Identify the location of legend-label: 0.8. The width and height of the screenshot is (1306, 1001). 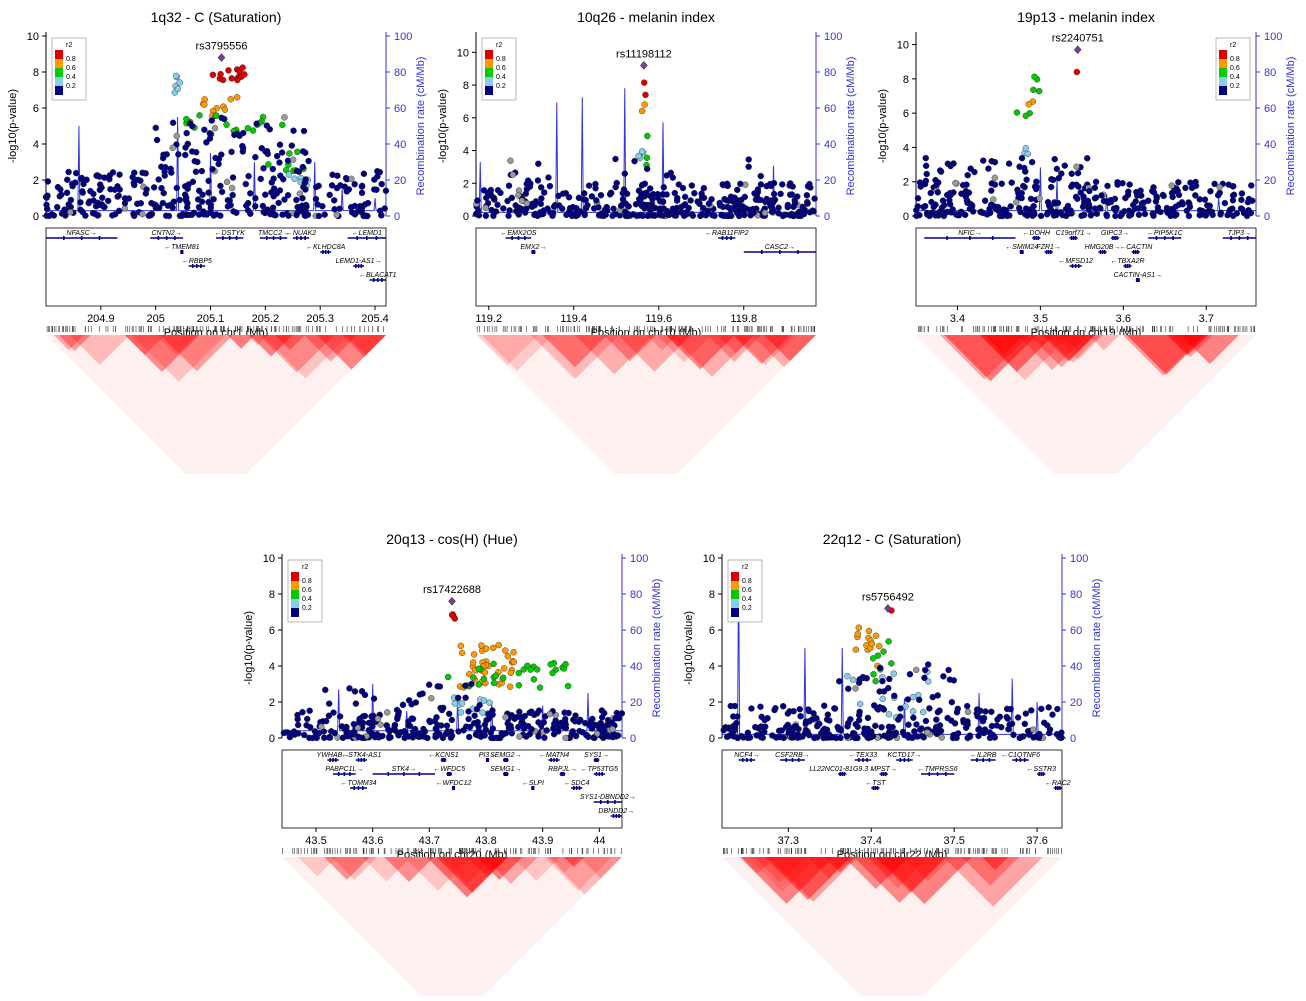
(501, 59).